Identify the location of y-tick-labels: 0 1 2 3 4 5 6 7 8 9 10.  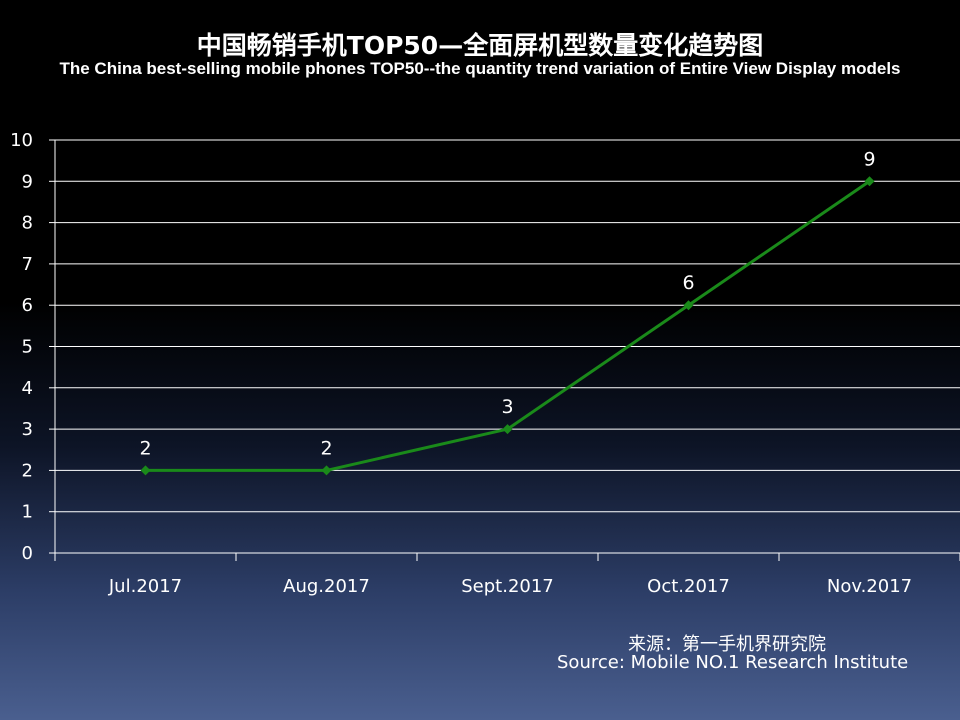
(21, 347).